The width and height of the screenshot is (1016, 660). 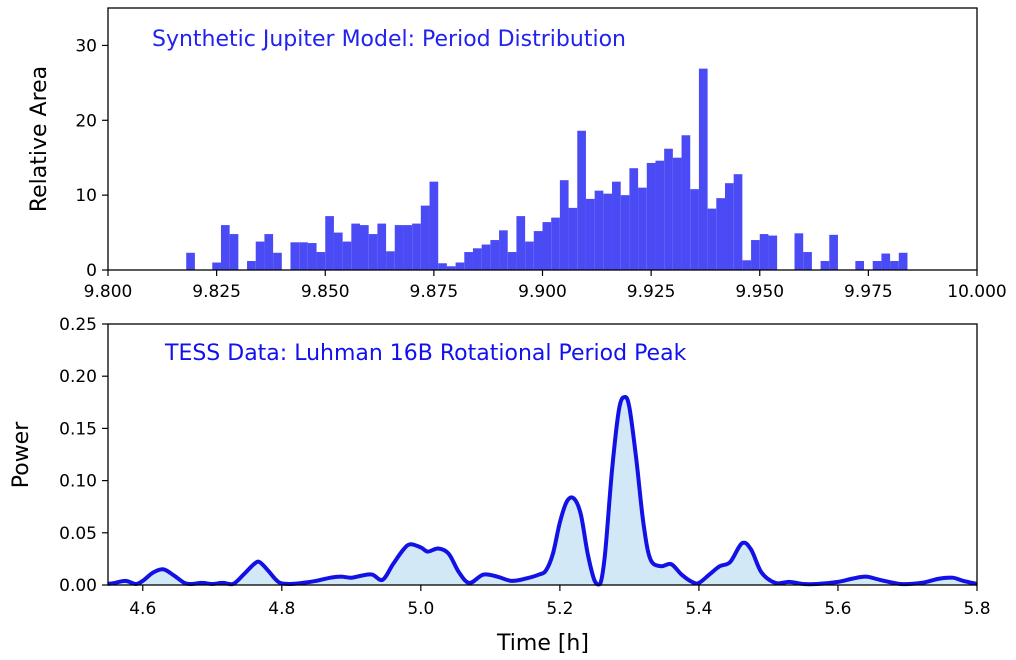 I want to click on histogram-x-tick-label: 9.825, so click(x=216, y=292).